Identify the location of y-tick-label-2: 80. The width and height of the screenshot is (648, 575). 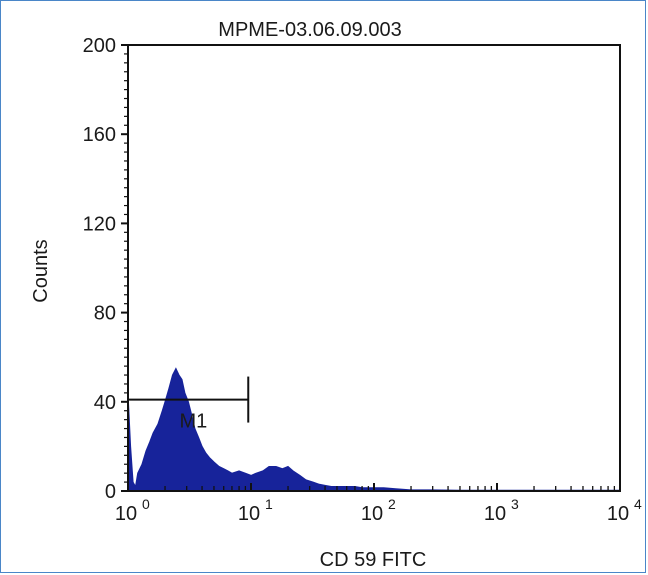
(105, 314).